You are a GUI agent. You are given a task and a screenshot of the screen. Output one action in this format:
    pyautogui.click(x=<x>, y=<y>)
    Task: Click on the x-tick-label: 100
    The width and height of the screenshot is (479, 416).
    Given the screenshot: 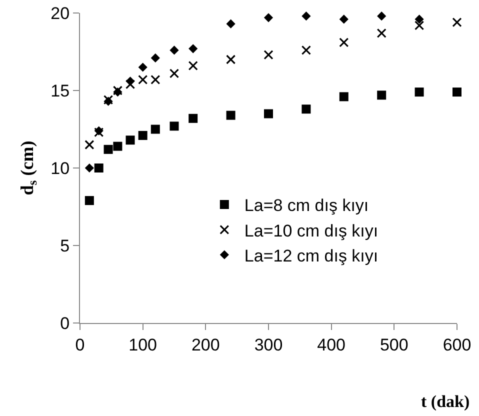 What is the action you would take?
    pyautogui.click(x=143, y=344)
    